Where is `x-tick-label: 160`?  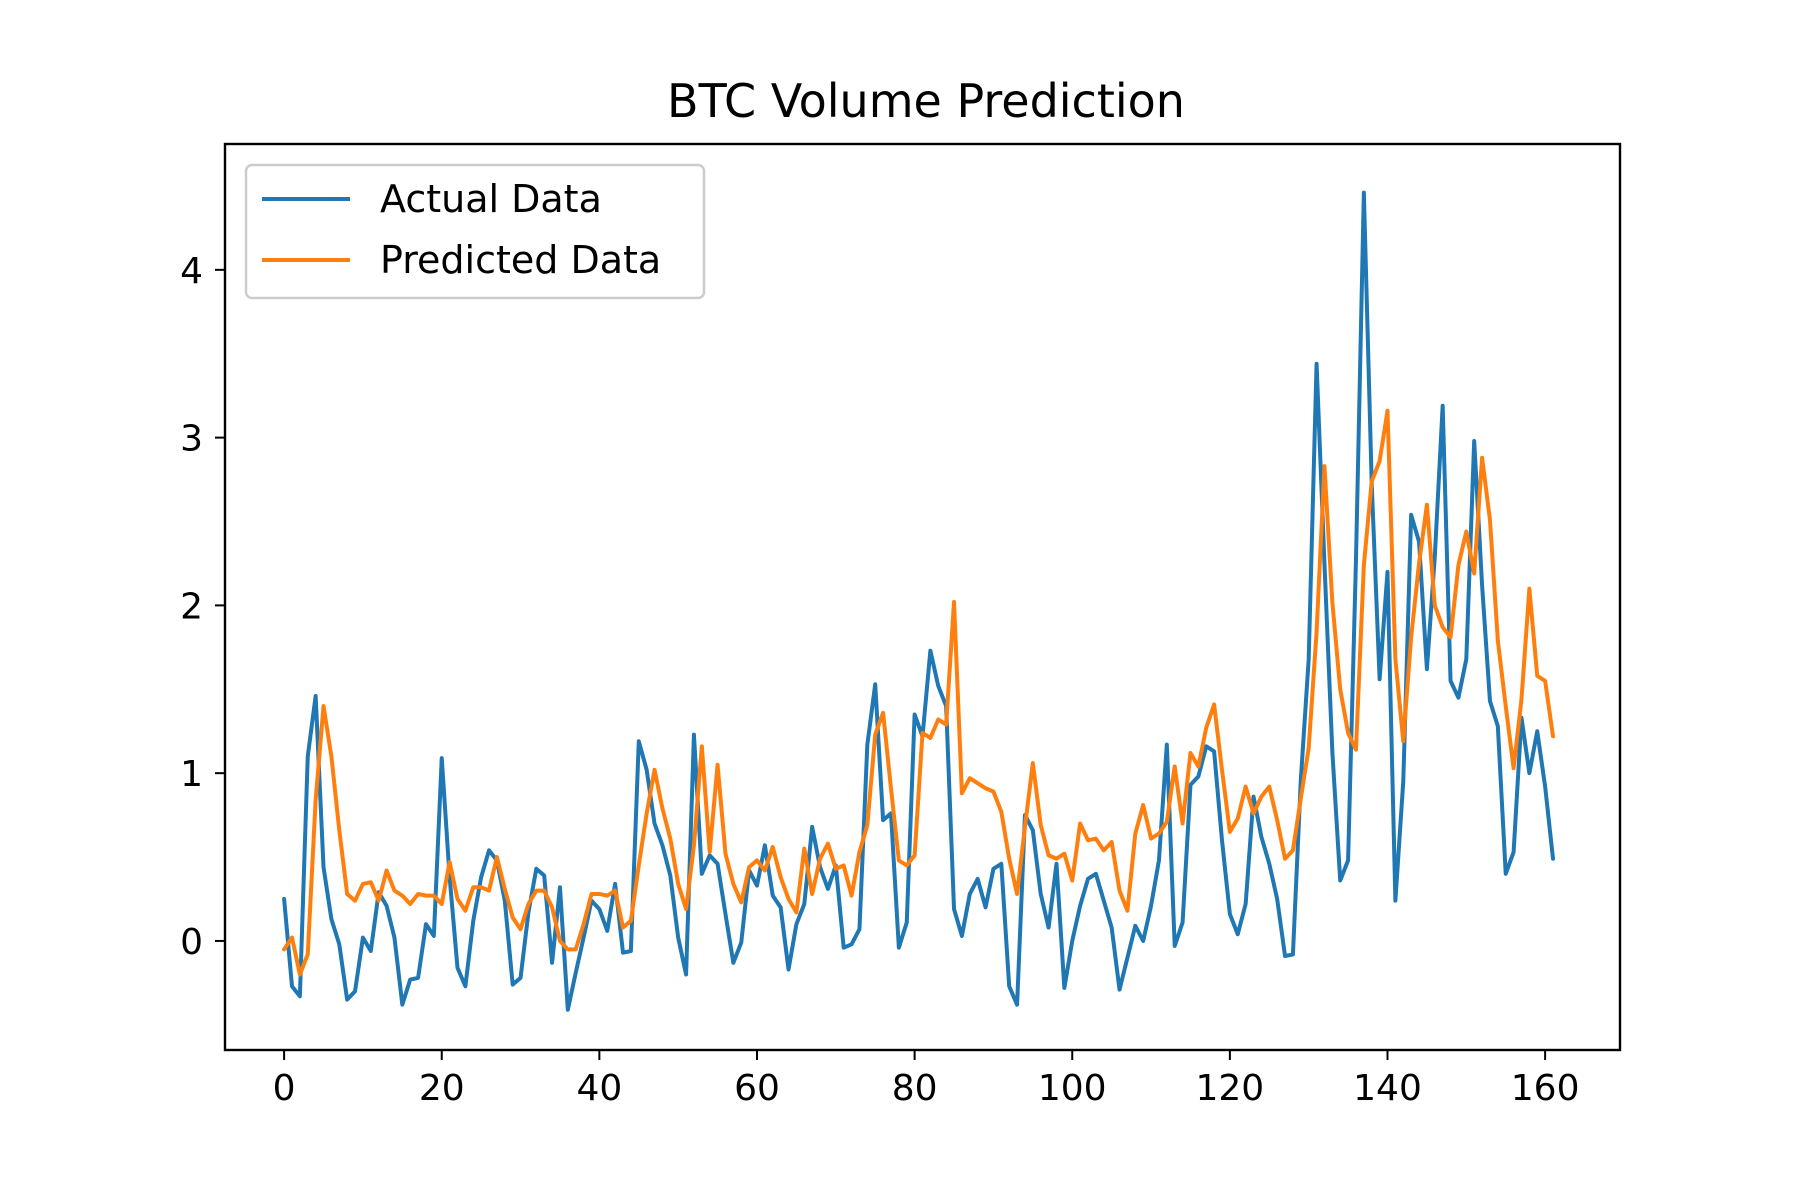
x-tick-label: 160 is located at coordinates (1545, 1088).